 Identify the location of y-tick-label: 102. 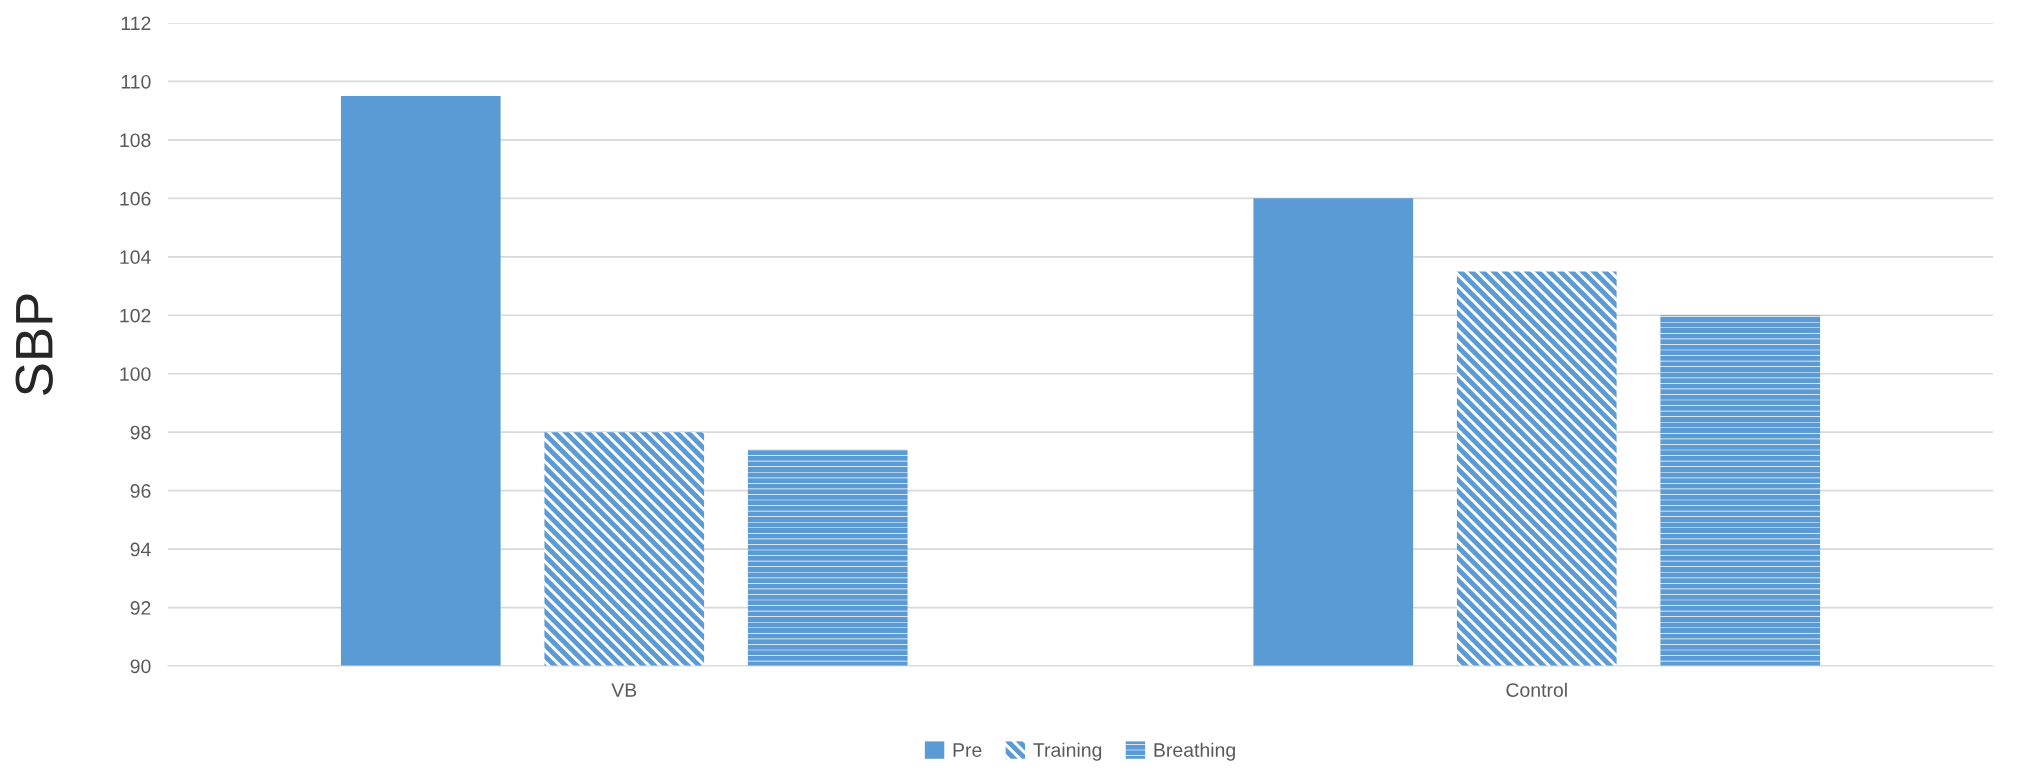
(135, 315).